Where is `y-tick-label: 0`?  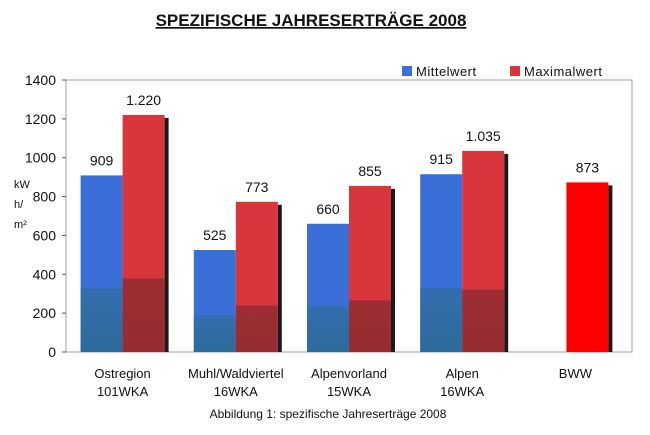 y-tick-label: 0 is located at coordinates (52, 352).